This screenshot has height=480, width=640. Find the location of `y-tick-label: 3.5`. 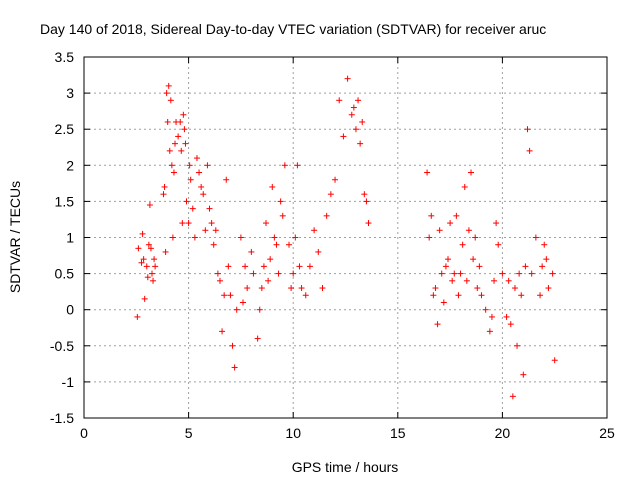

y-tick-label: 3.5 is located at coordinates (65, 57).